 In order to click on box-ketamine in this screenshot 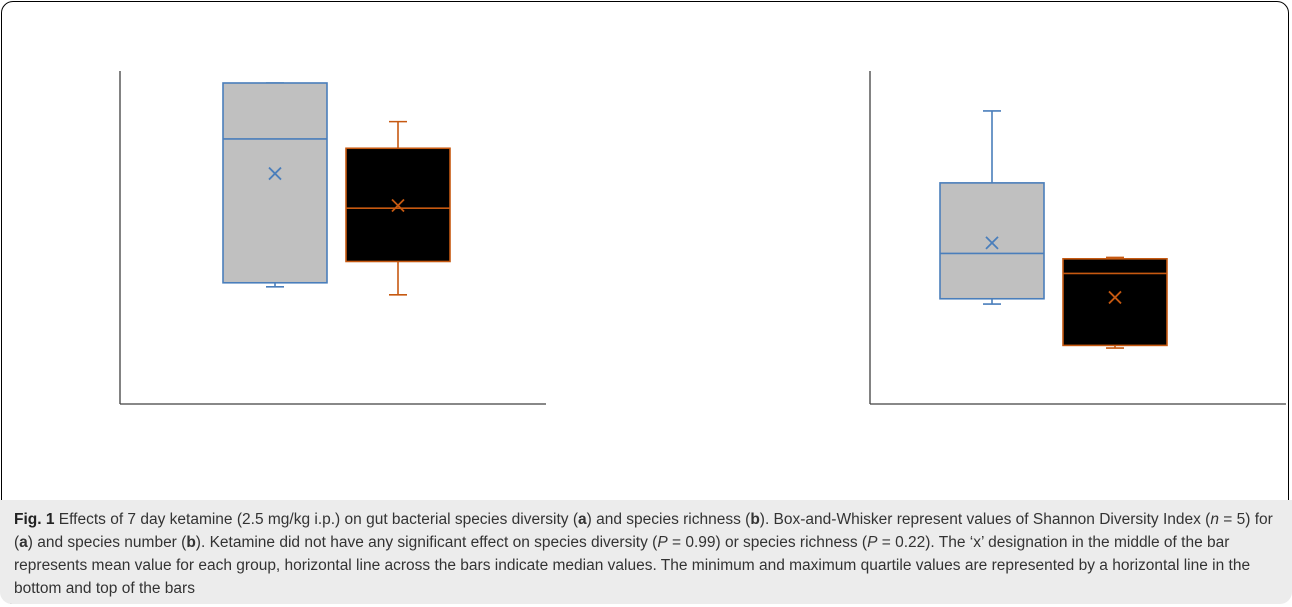, I will do `click(1115, 302)`.